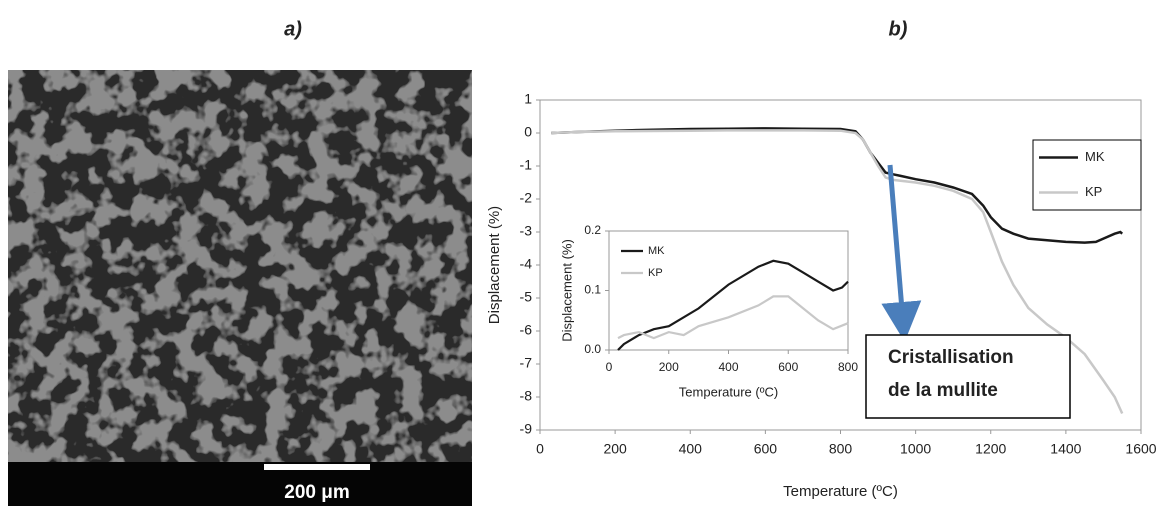 This screenshot has width=1167, height=506. What do you see at coordinates (526, 231) in the screenshot?
I see `y-tick-label: -3` at bounding box center [526, 231].